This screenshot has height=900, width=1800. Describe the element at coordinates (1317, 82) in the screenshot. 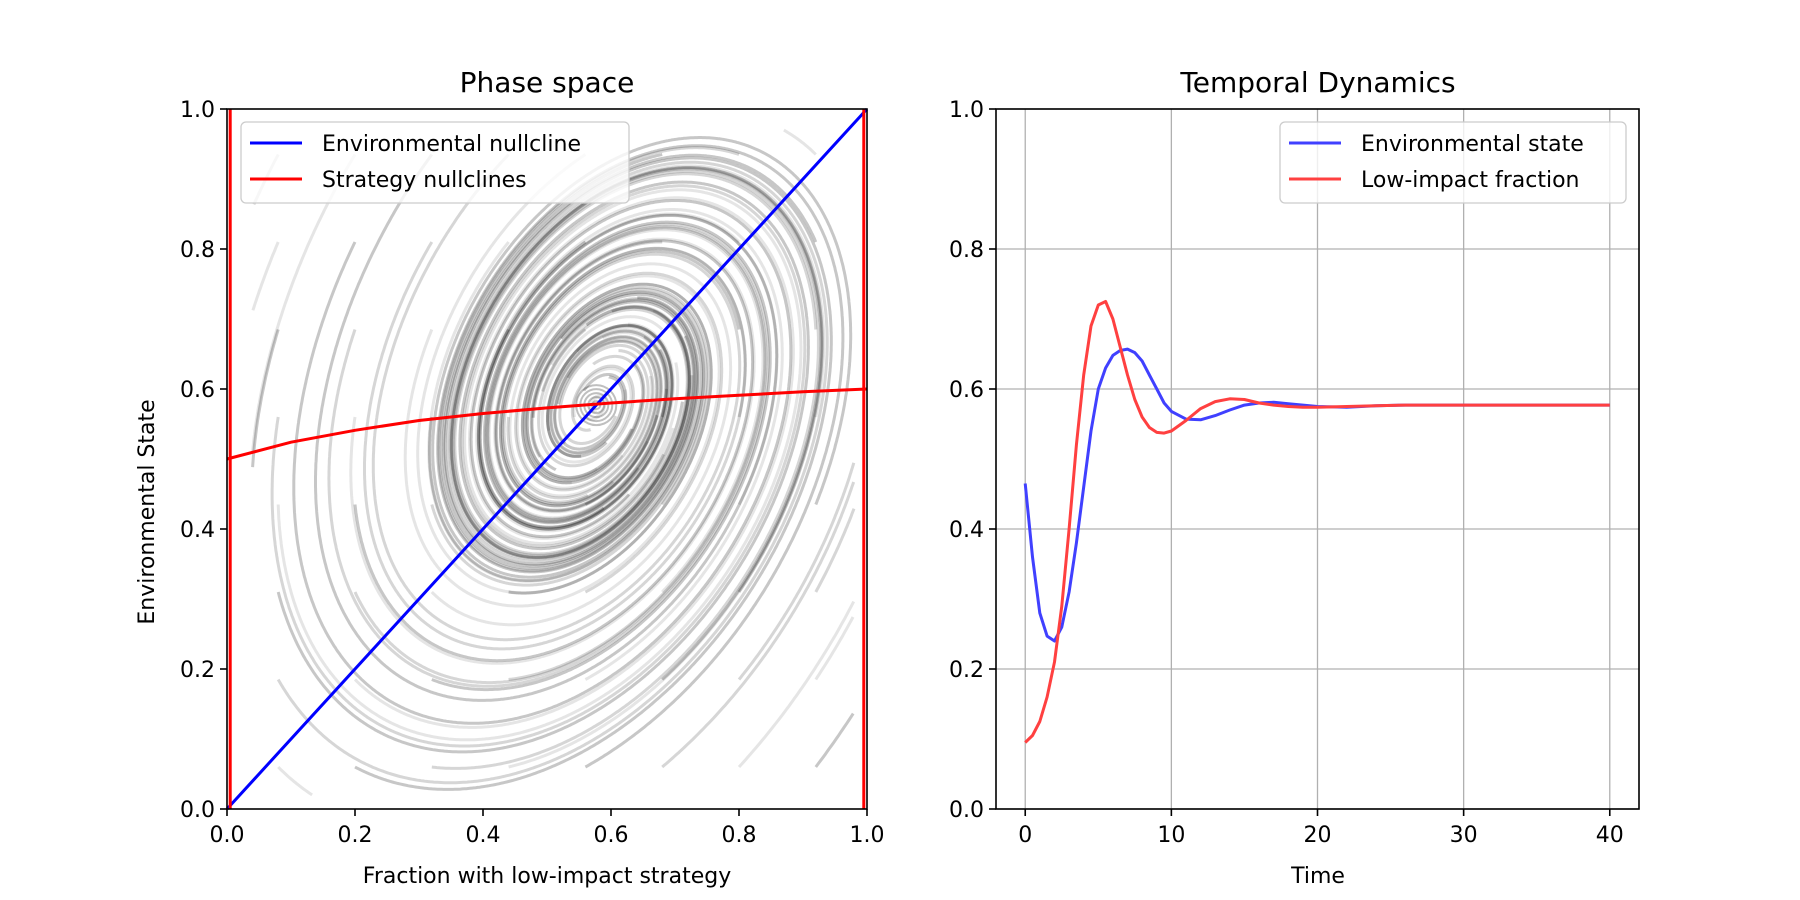

I see `temporal-dynamics-title: Temporal Dynamics` at that location.